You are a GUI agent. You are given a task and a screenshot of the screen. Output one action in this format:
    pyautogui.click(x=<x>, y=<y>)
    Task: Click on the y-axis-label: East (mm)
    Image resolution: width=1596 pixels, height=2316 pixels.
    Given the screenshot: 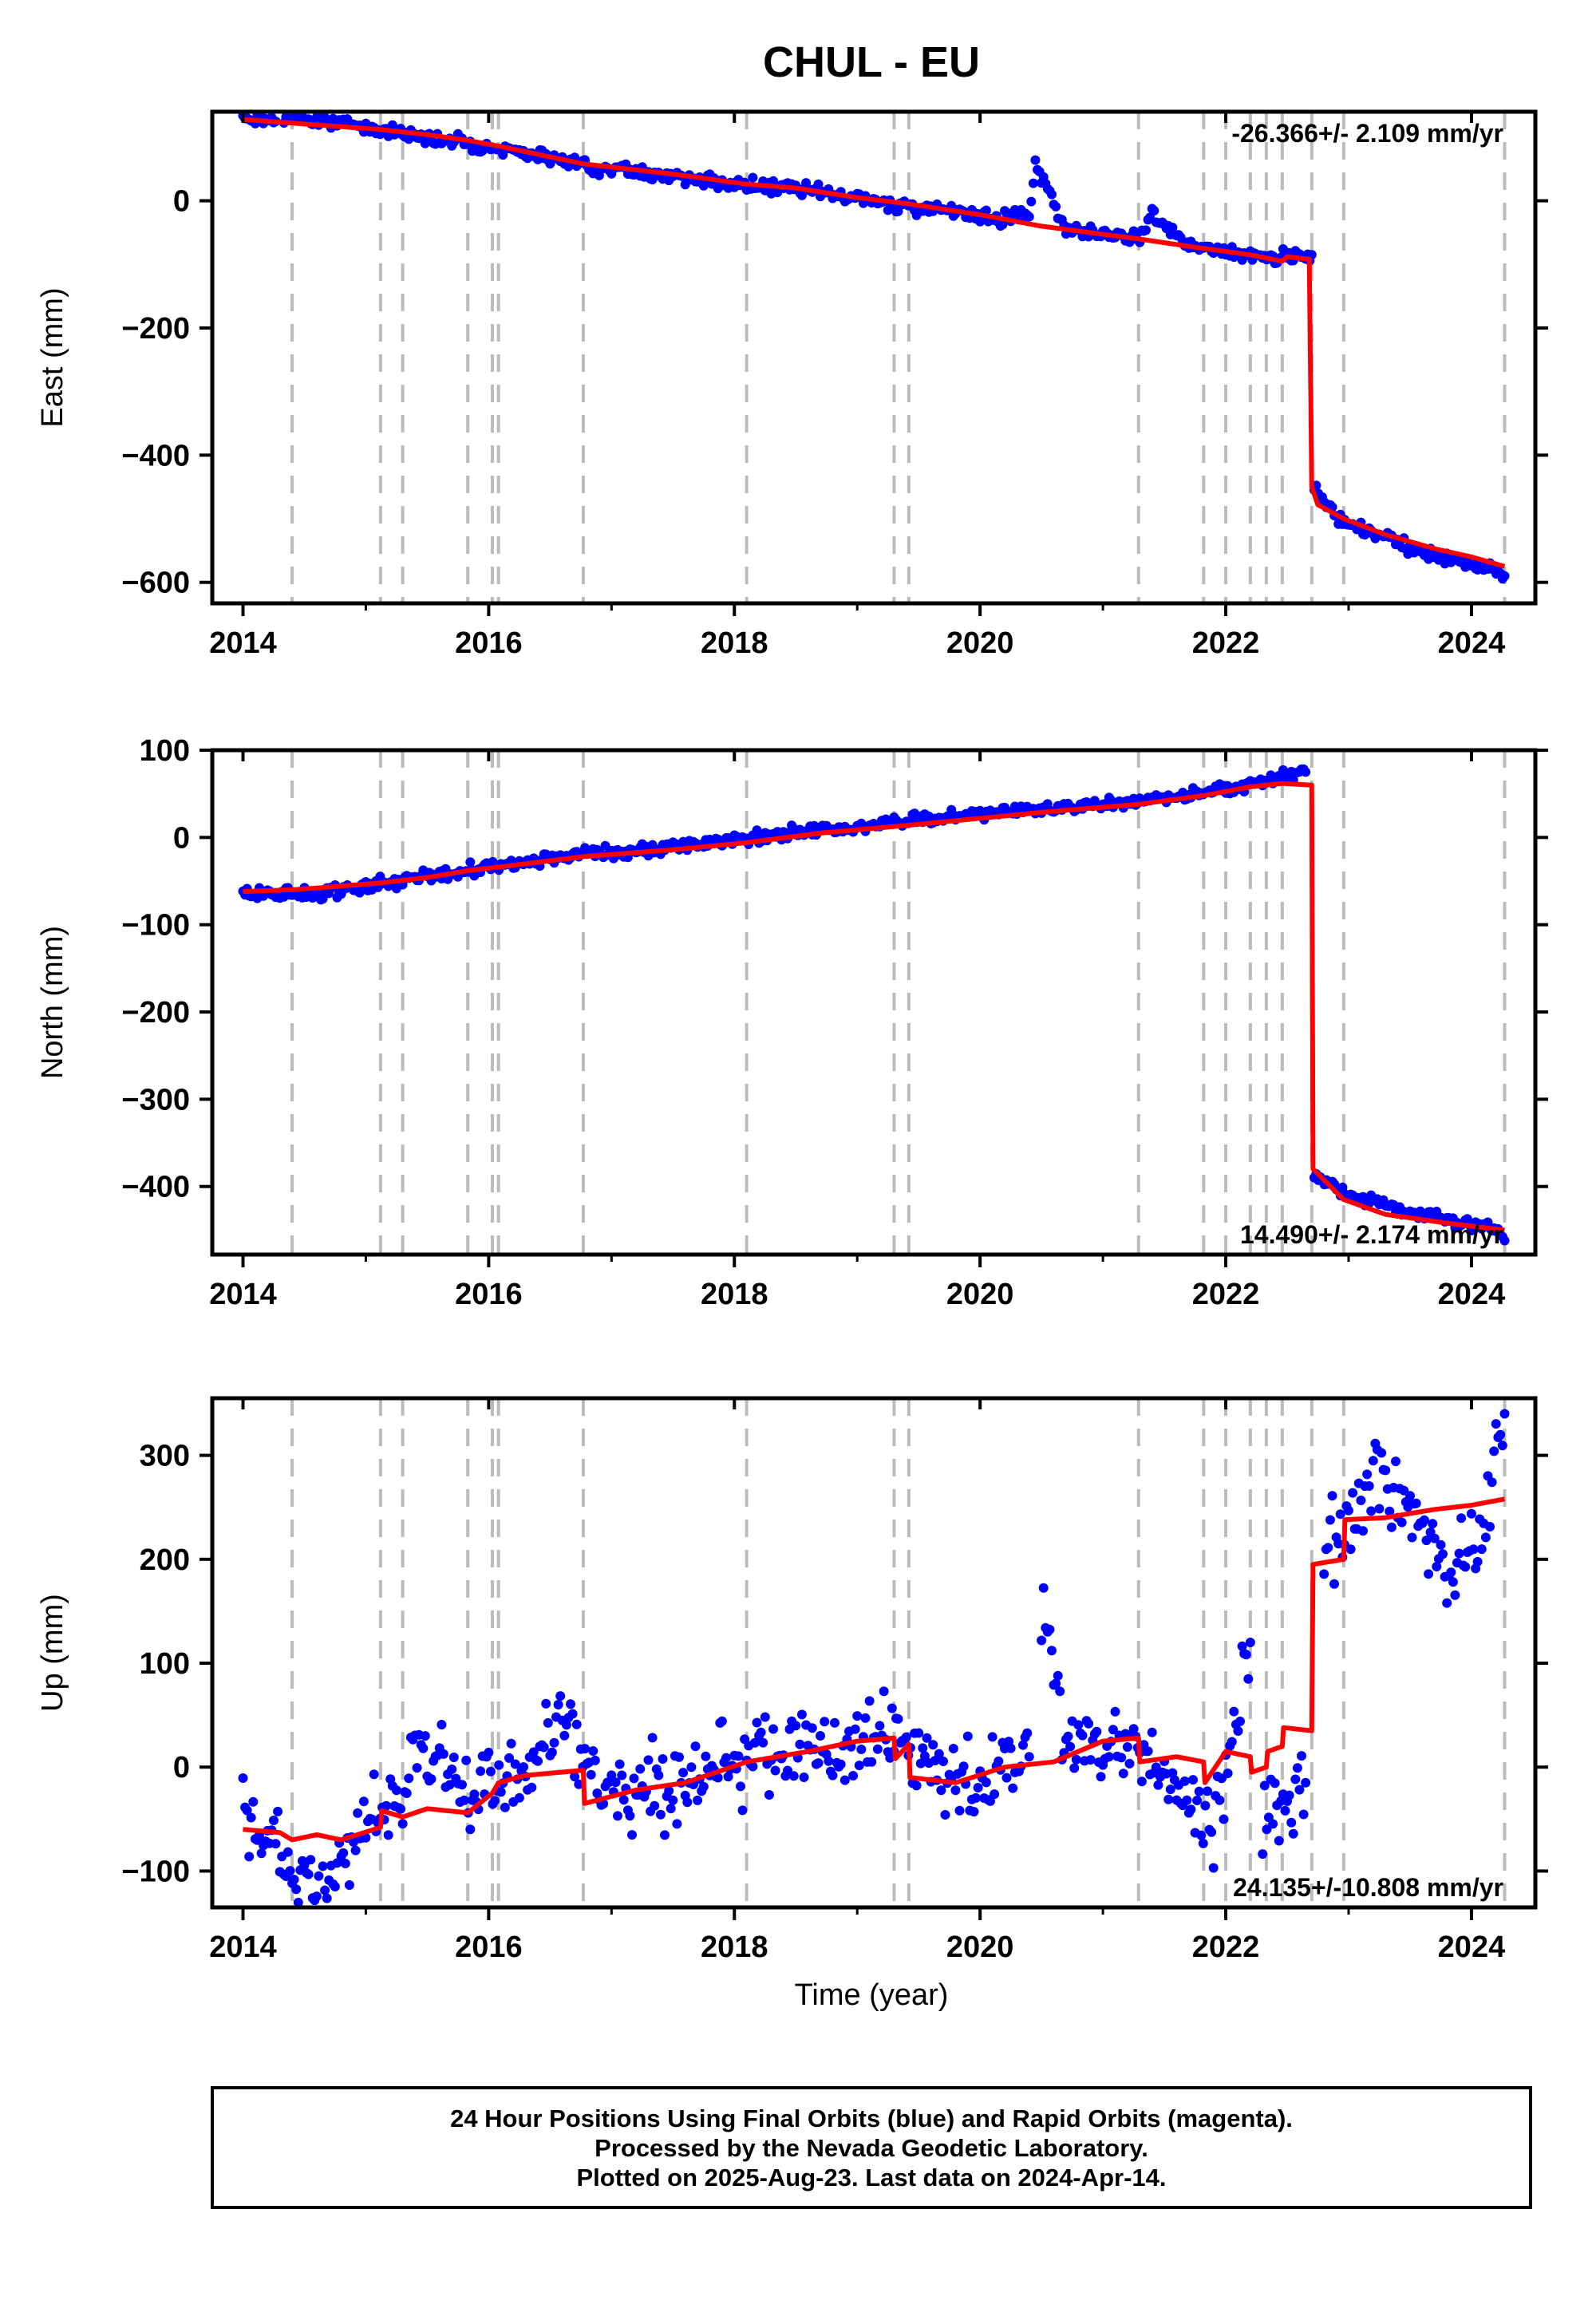 What is the action you would take?
    pyautogui.click(x=52, y=357)
    